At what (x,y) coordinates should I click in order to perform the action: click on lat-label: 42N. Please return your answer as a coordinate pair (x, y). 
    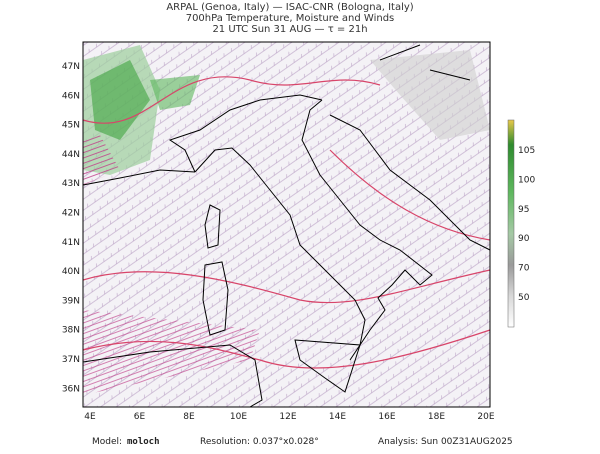
    Looking at the image, I should click on (71, 214).